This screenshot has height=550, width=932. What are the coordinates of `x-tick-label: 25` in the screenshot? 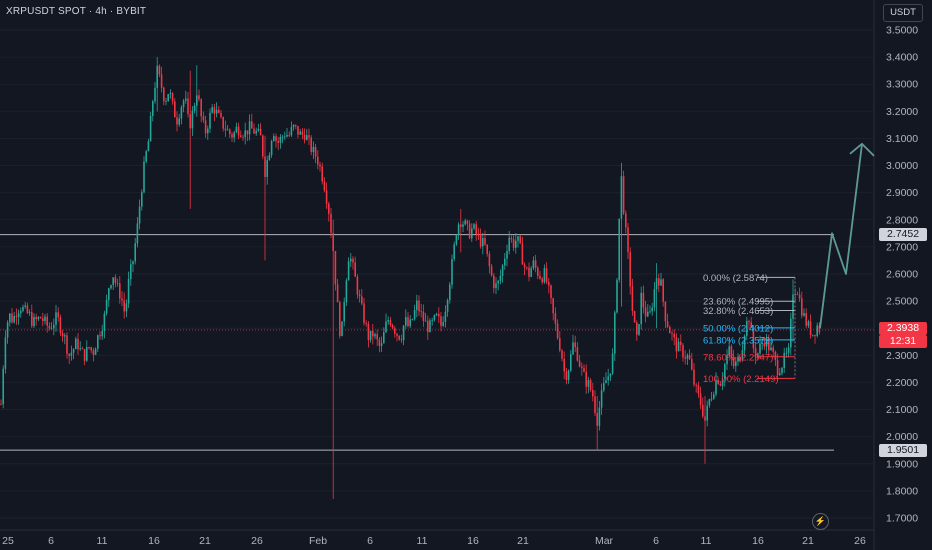 It's located at (8, 541).